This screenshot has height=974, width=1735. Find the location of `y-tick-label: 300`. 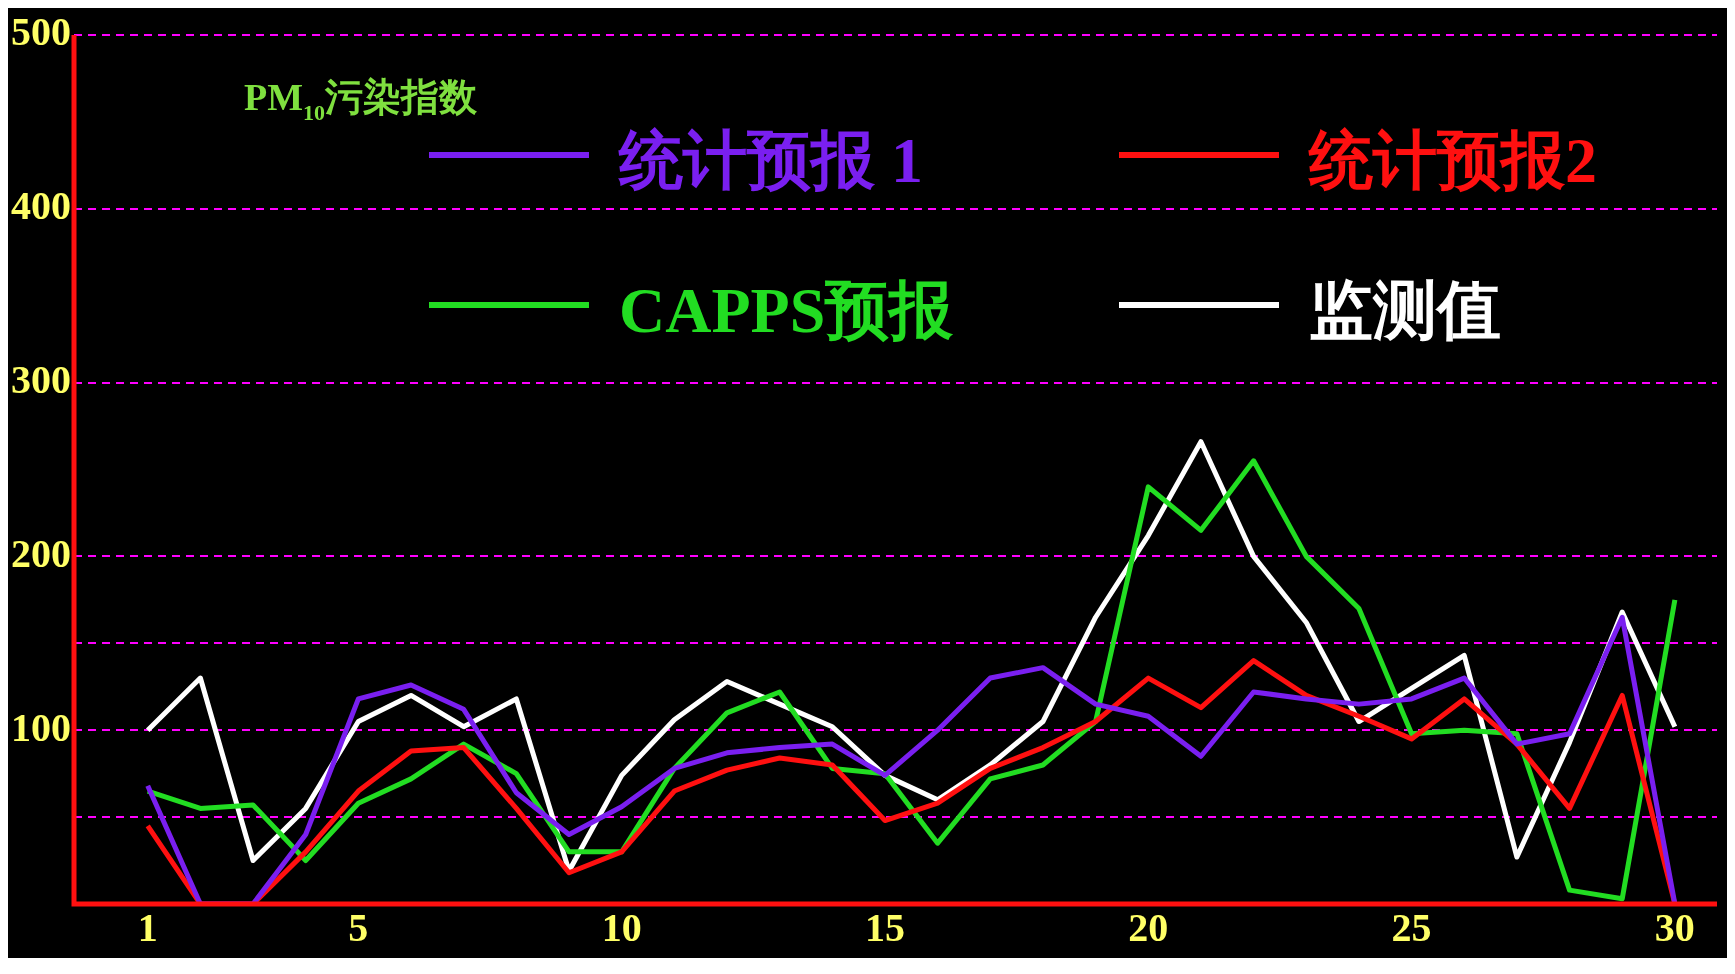

y-tick-label: 300 is located at coordinates (41, 379).